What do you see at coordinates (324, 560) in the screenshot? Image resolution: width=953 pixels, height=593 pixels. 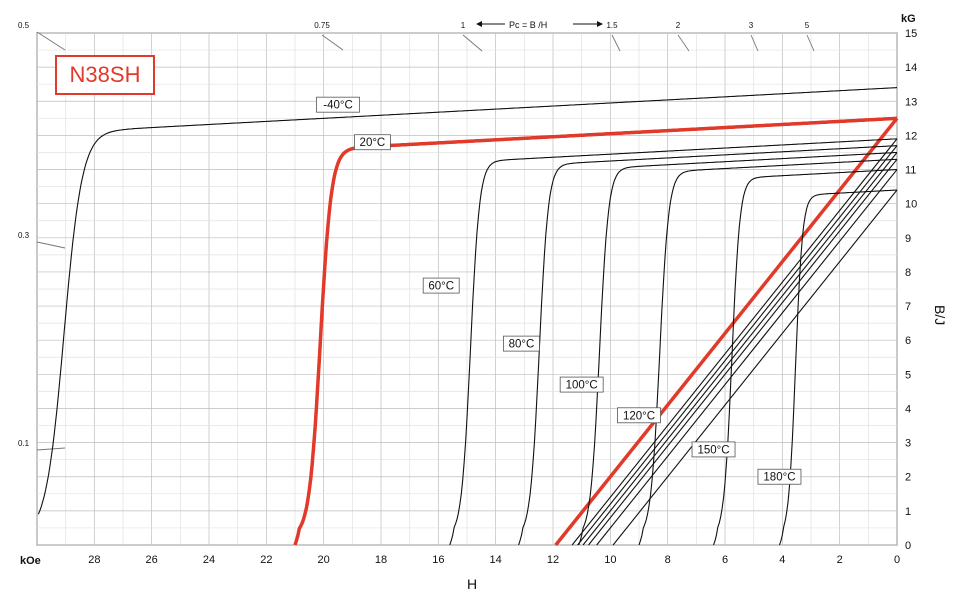 I see `x-tick-label: 20` at bounding box center [324, 560].